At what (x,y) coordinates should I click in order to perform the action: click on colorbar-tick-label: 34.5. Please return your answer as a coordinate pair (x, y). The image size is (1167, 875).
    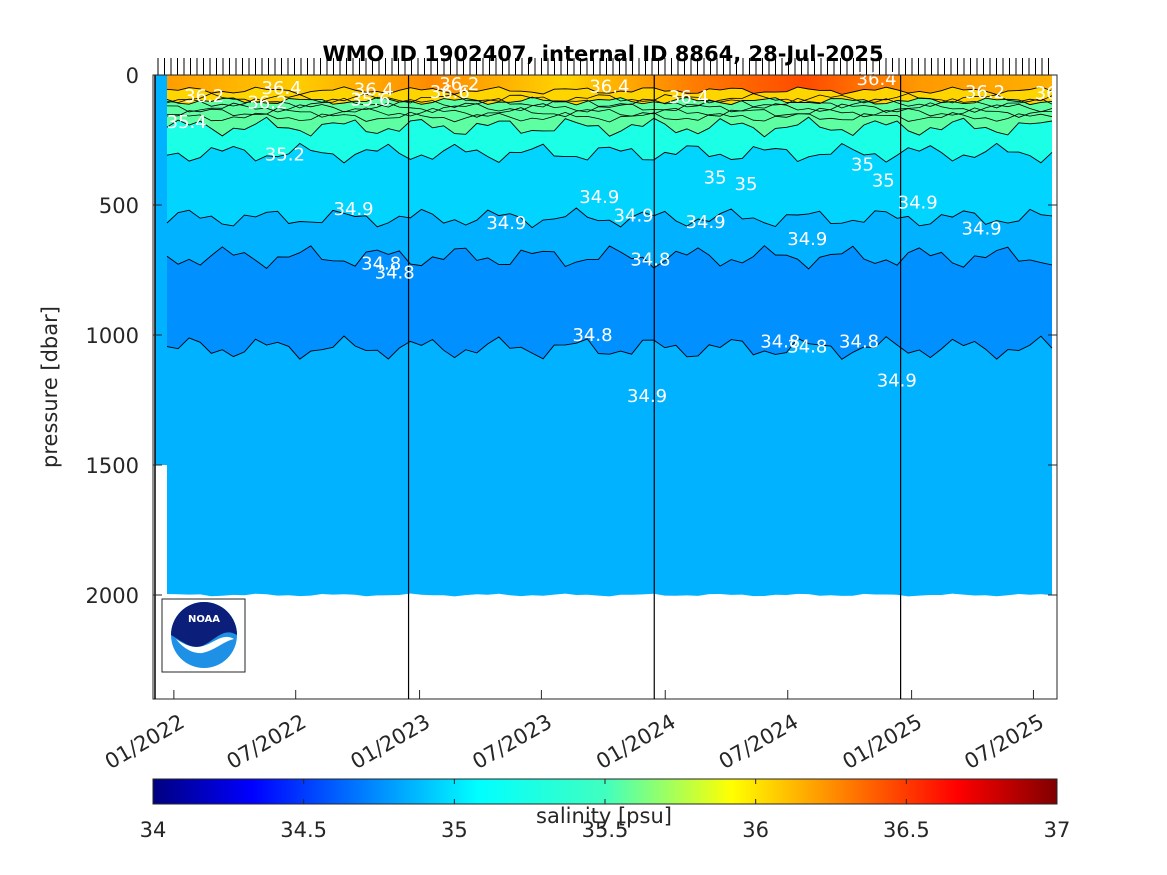
    Looking at the image, I should click on (303, 830).